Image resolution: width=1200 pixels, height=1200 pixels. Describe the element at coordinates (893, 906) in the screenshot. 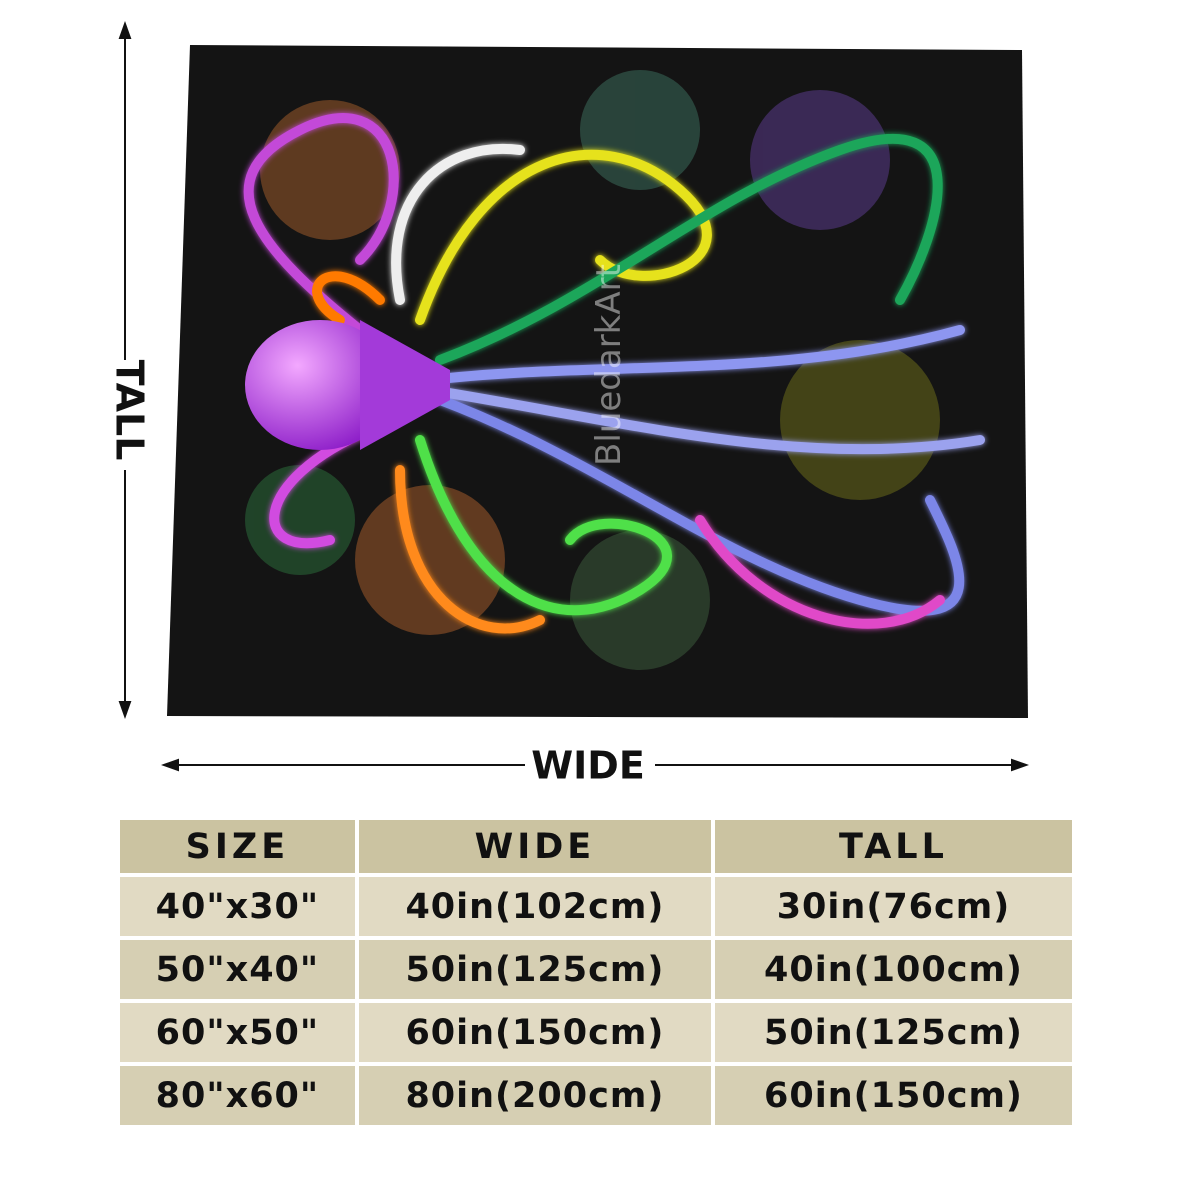

I see `table-cell: 30in(76cm)` at that location.